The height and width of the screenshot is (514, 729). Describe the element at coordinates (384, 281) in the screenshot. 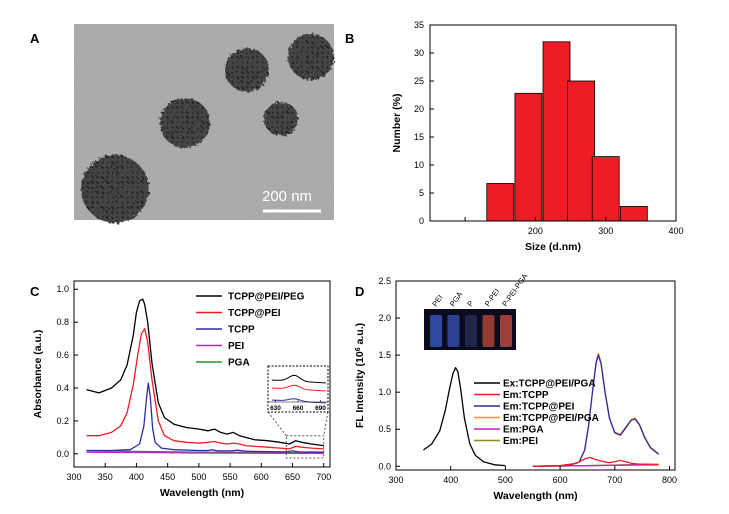

I see `y-tick-label: 2.5` at that location.